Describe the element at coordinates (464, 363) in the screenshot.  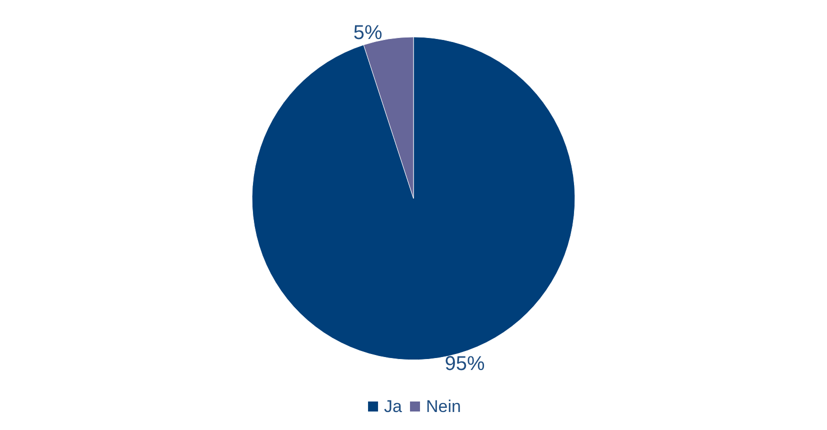
I see `data-label: 95%` at that location.